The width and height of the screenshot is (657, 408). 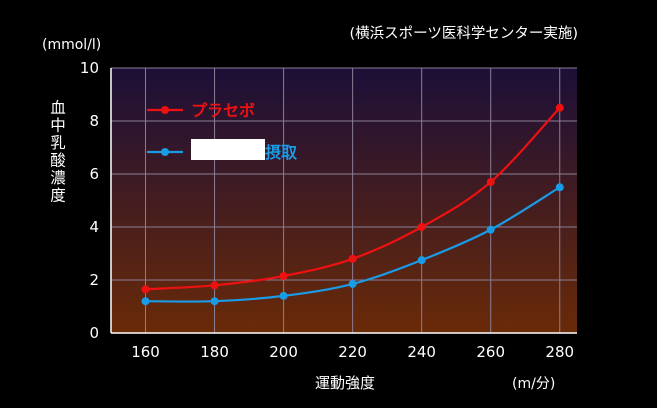 What do you see at coordinates (345, 383) in the screenshot?
I see `x-axis-label: 運動強度` at bounding box center [345, 383].